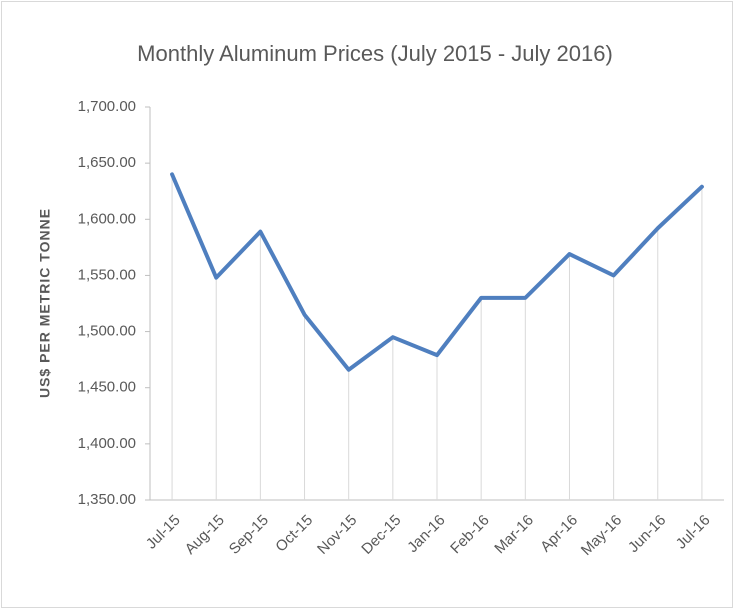 This screenshot has height=609, width=734. I want to click on y-tick-label: 1,500.00, so click(107, 331).